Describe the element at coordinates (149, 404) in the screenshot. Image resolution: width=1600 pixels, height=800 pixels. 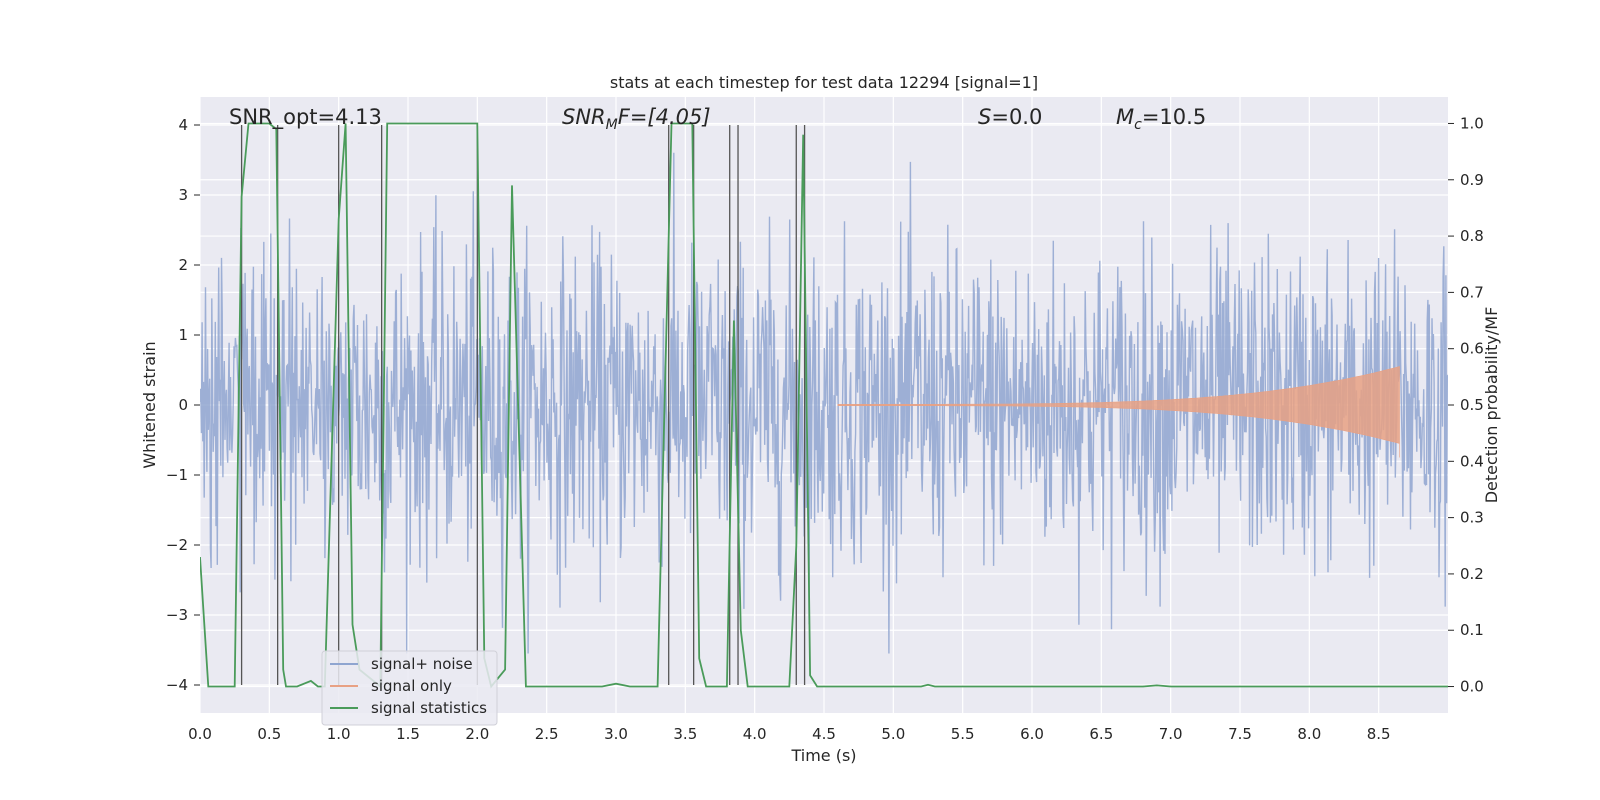
I see `y-left-axis-label: Whitened strain` at that location.